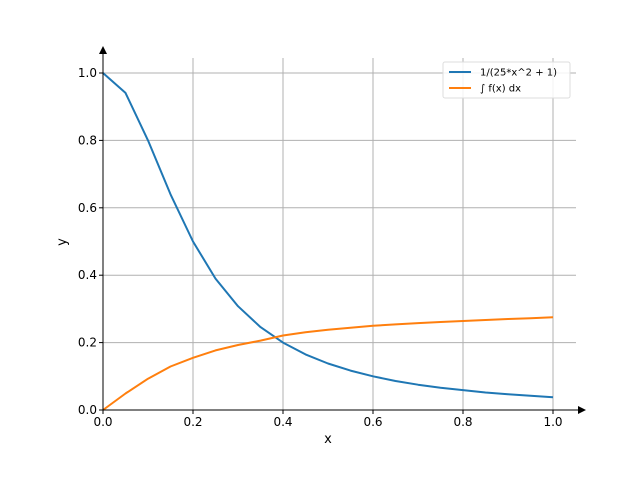  I want to click on x-axis-label: x, so click(328, 439).